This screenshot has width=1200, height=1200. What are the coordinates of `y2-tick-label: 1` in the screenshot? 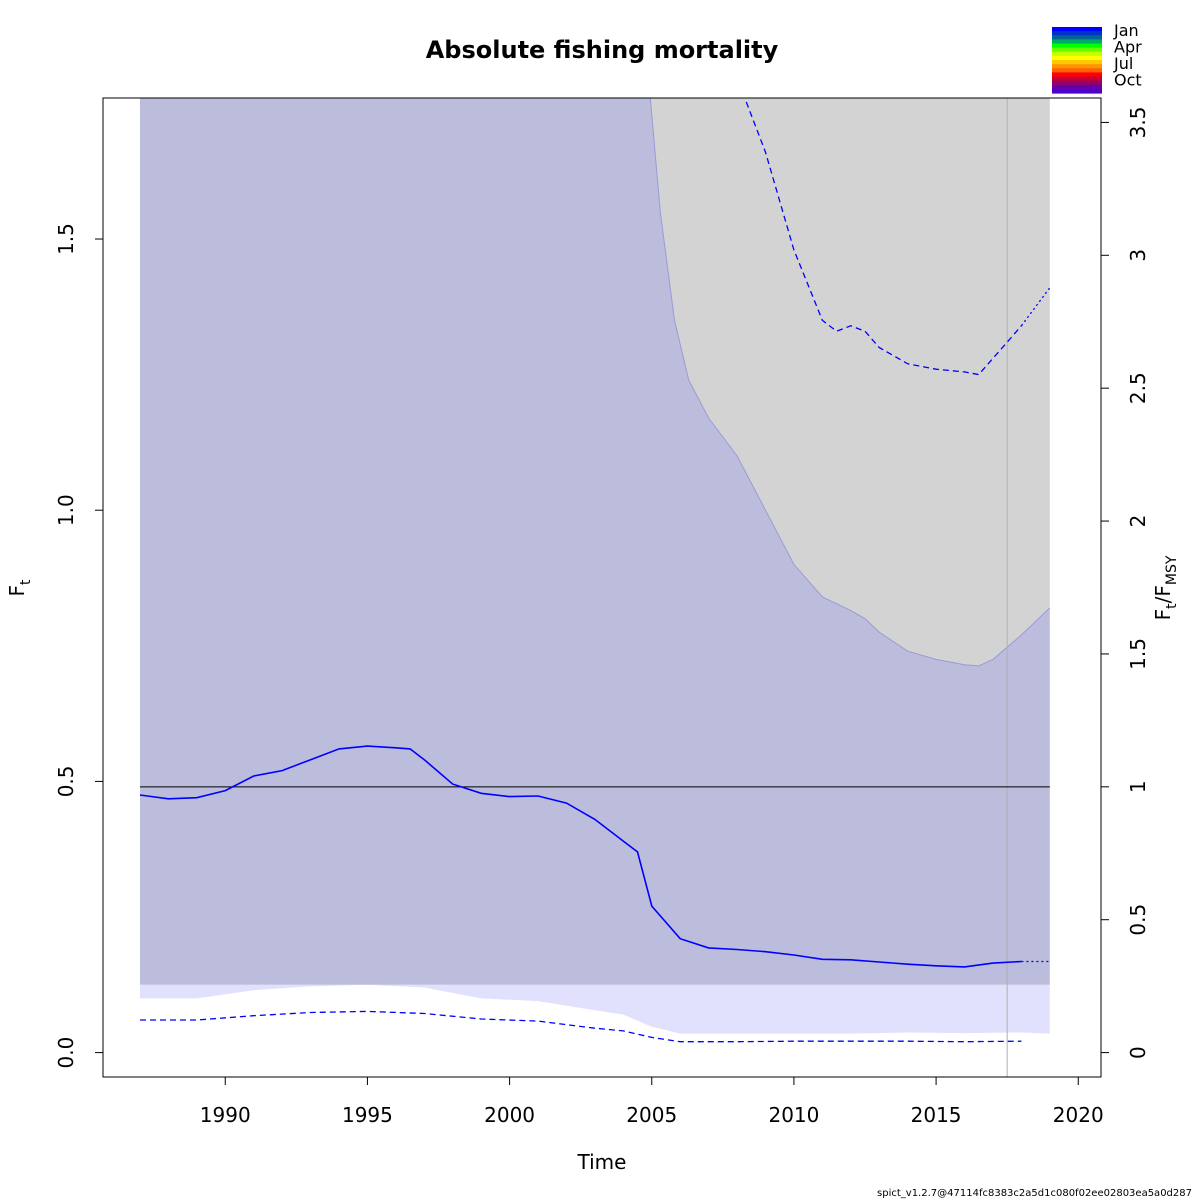 It's located at (1138, 786).